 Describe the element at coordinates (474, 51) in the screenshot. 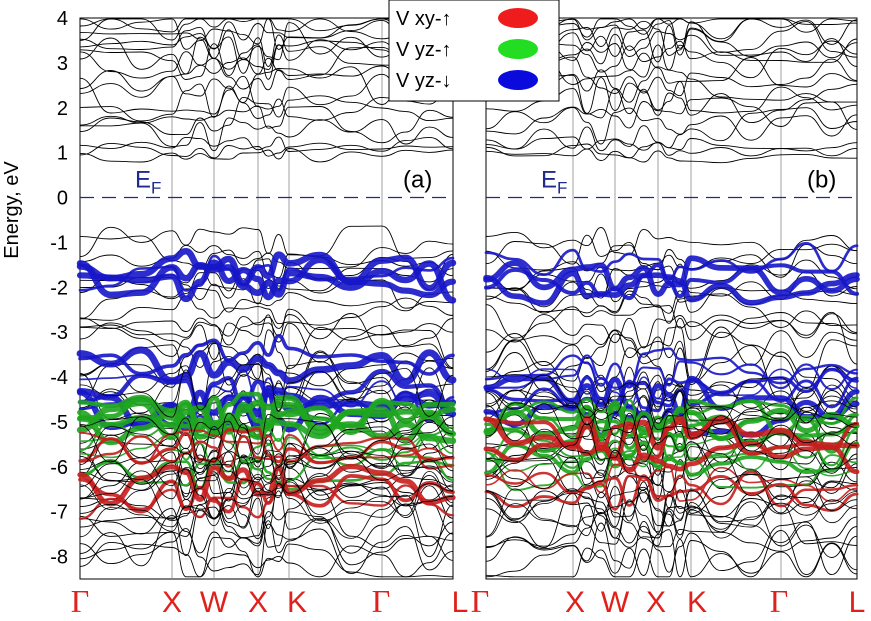

I see `legend: V xy-↑ V yz-↑ V yz-↓` at that location.